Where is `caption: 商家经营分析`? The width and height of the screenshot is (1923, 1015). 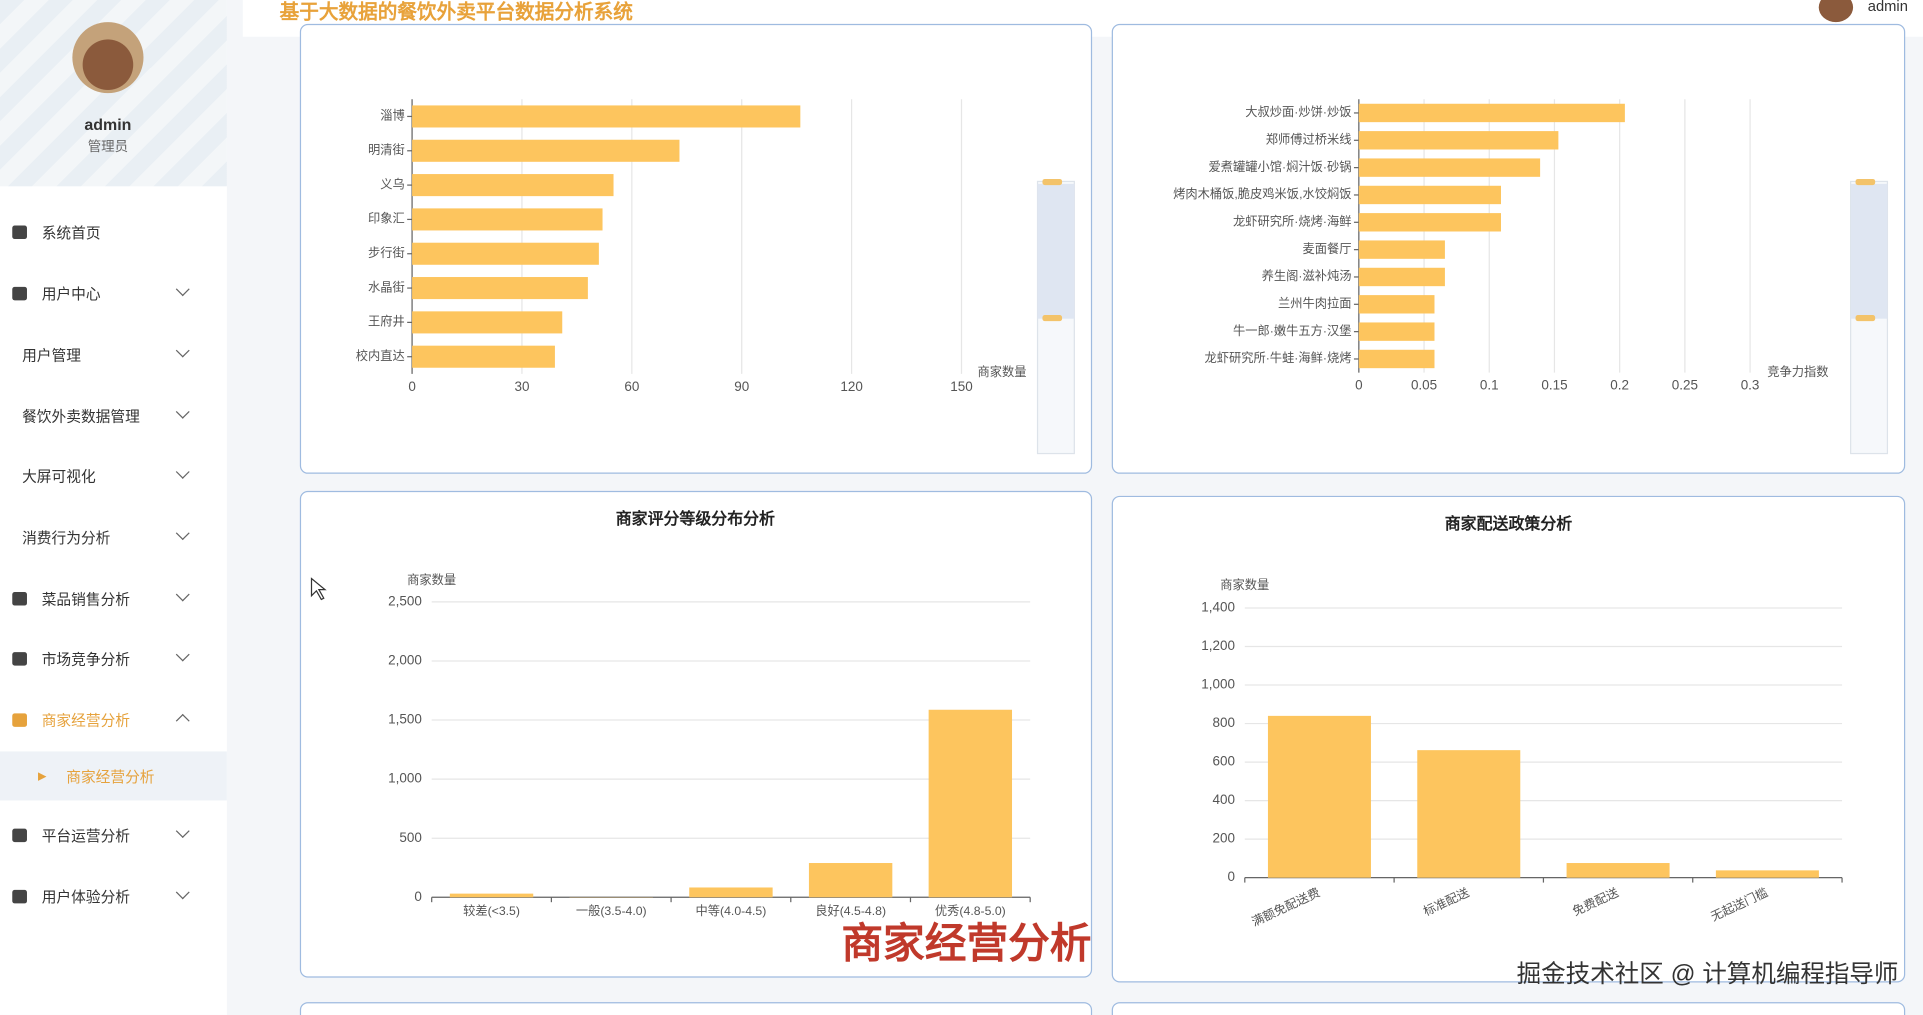 caption: 商家经营分析 is located at coordinates (966, 942).